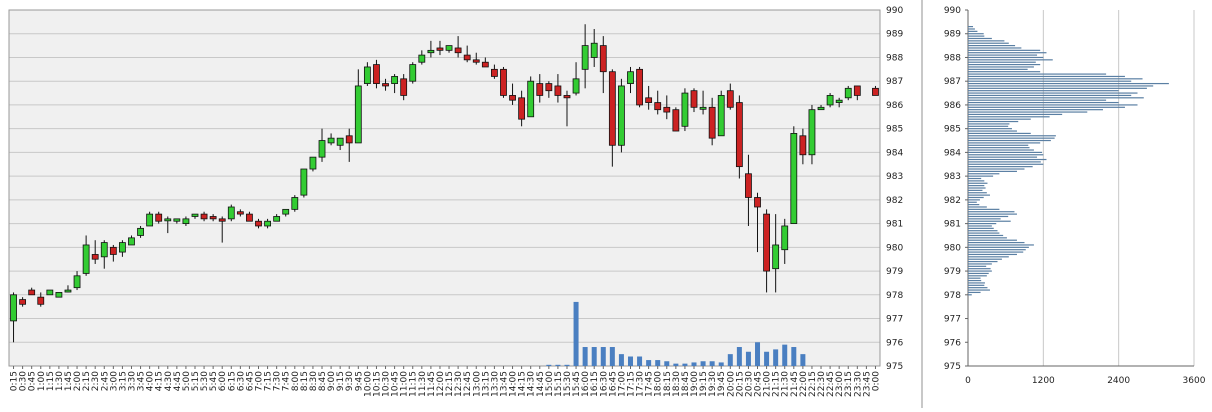 The image size is (1212, 412). Describe the element at coordinates (250, 381) in the screenshot. I see `x-tick-label: 6:45` at that location.